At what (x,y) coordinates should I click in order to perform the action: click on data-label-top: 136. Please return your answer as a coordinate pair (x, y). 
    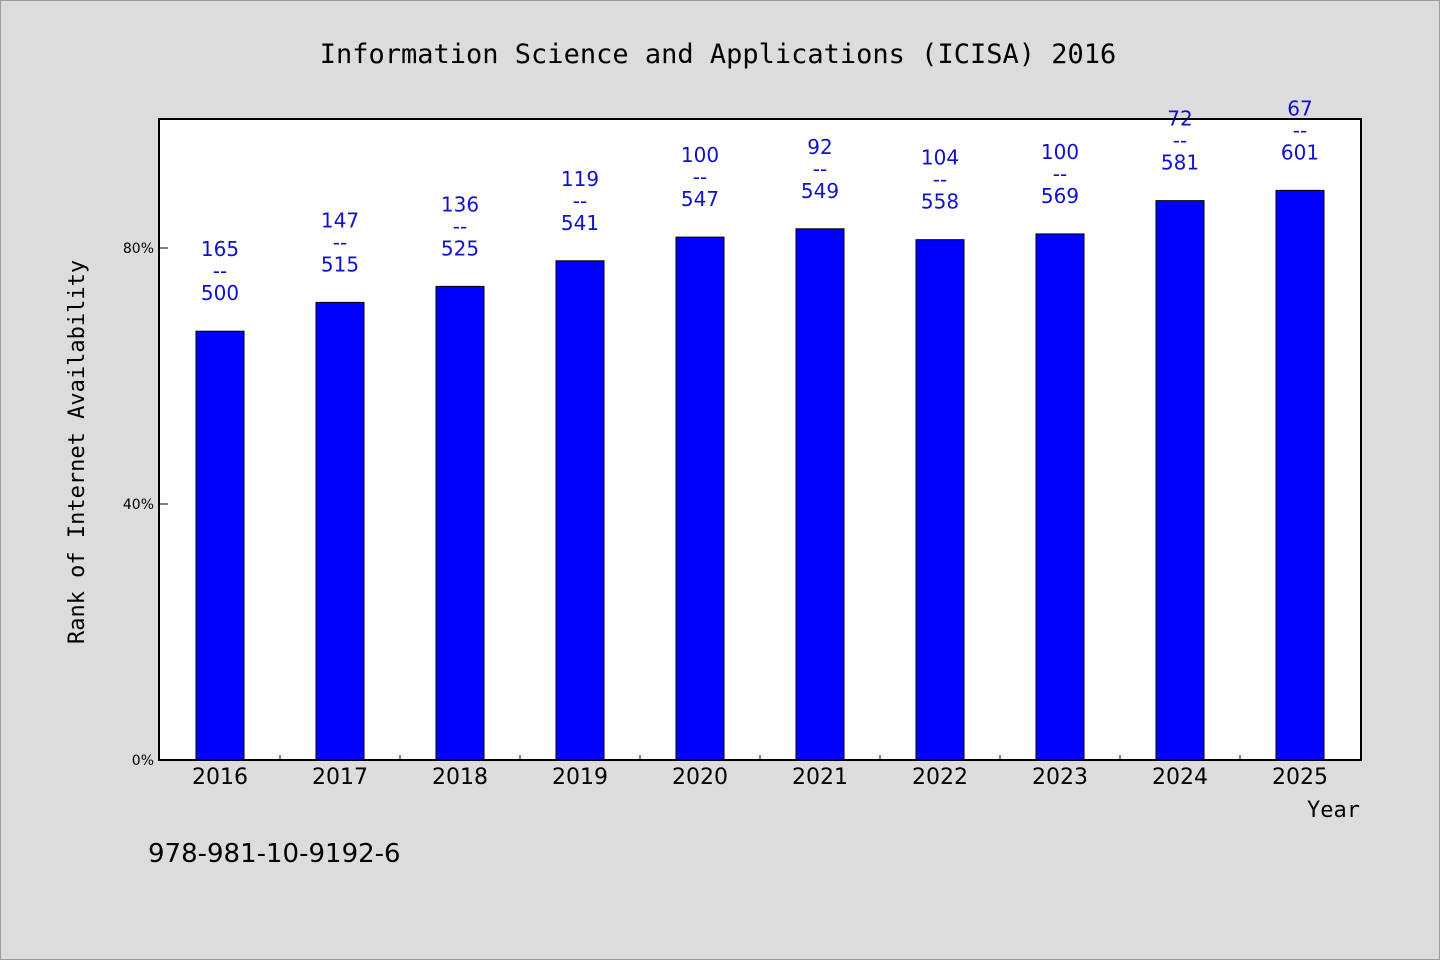
    Looking at the image, I should click on (460, 204).